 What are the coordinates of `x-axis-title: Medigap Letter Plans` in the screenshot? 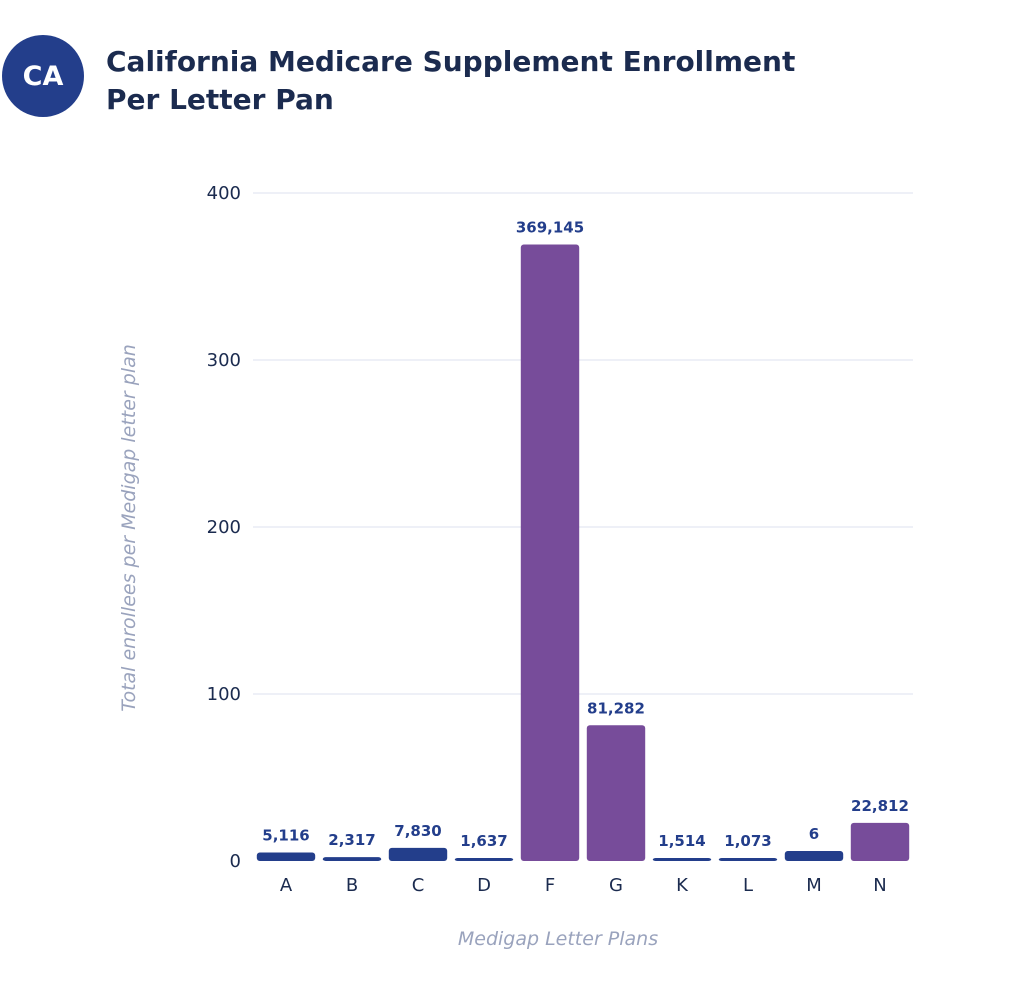 It's located at (558, 939).